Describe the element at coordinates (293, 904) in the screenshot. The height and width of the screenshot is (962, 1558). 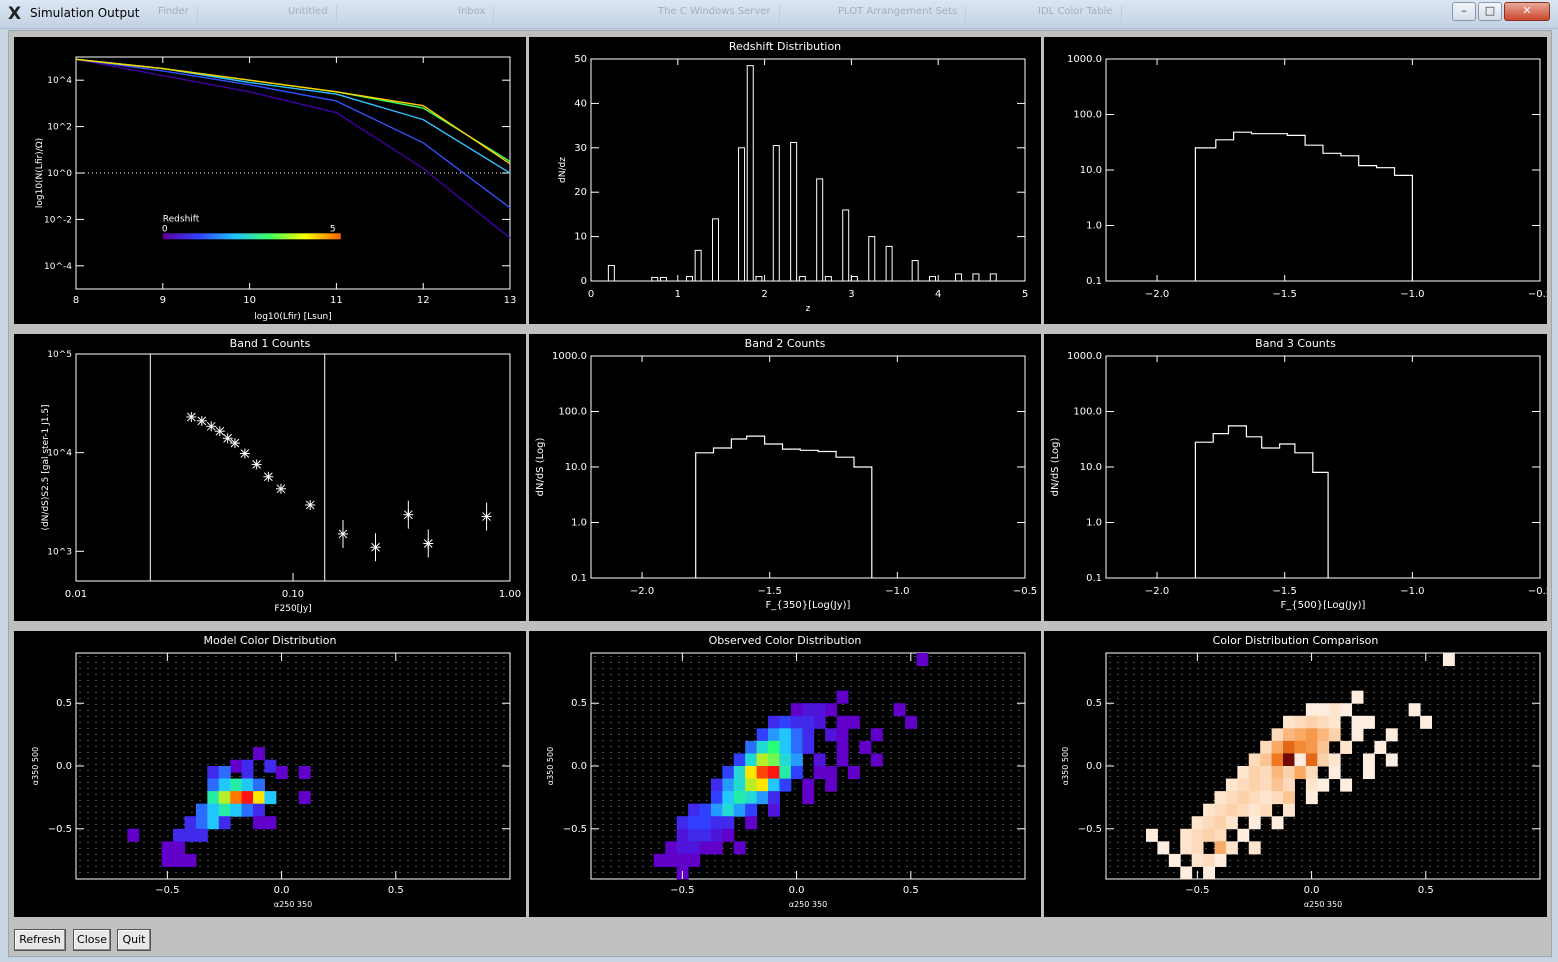
I see `x-axis-label: α250 350` at that location.